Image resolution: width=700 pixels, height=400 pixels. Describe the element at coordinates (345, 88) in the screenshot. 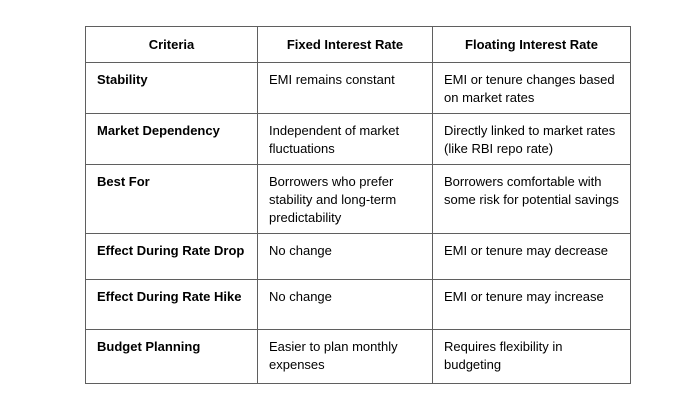

I see `cell-fixed: EMI remains constant` at that location.